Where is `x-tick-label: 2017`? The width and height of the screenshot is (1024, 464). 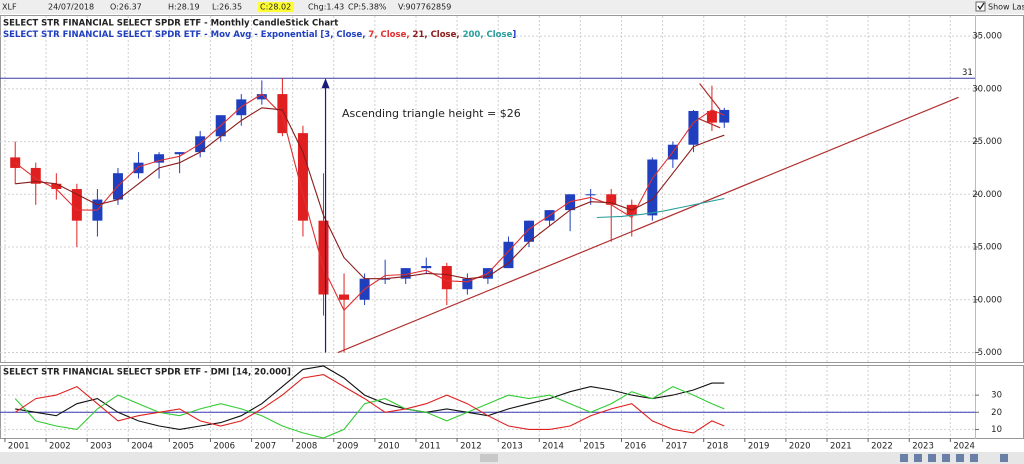 x-tick-label: 2017 is located at coordinates (677, 447).